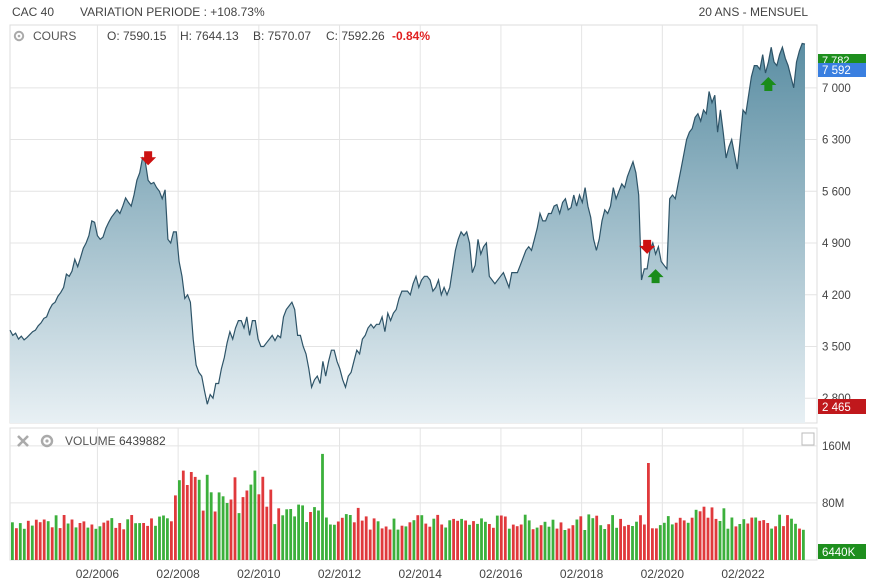  I want to click on x-tick-label: 02/2022, so click(743, 574).